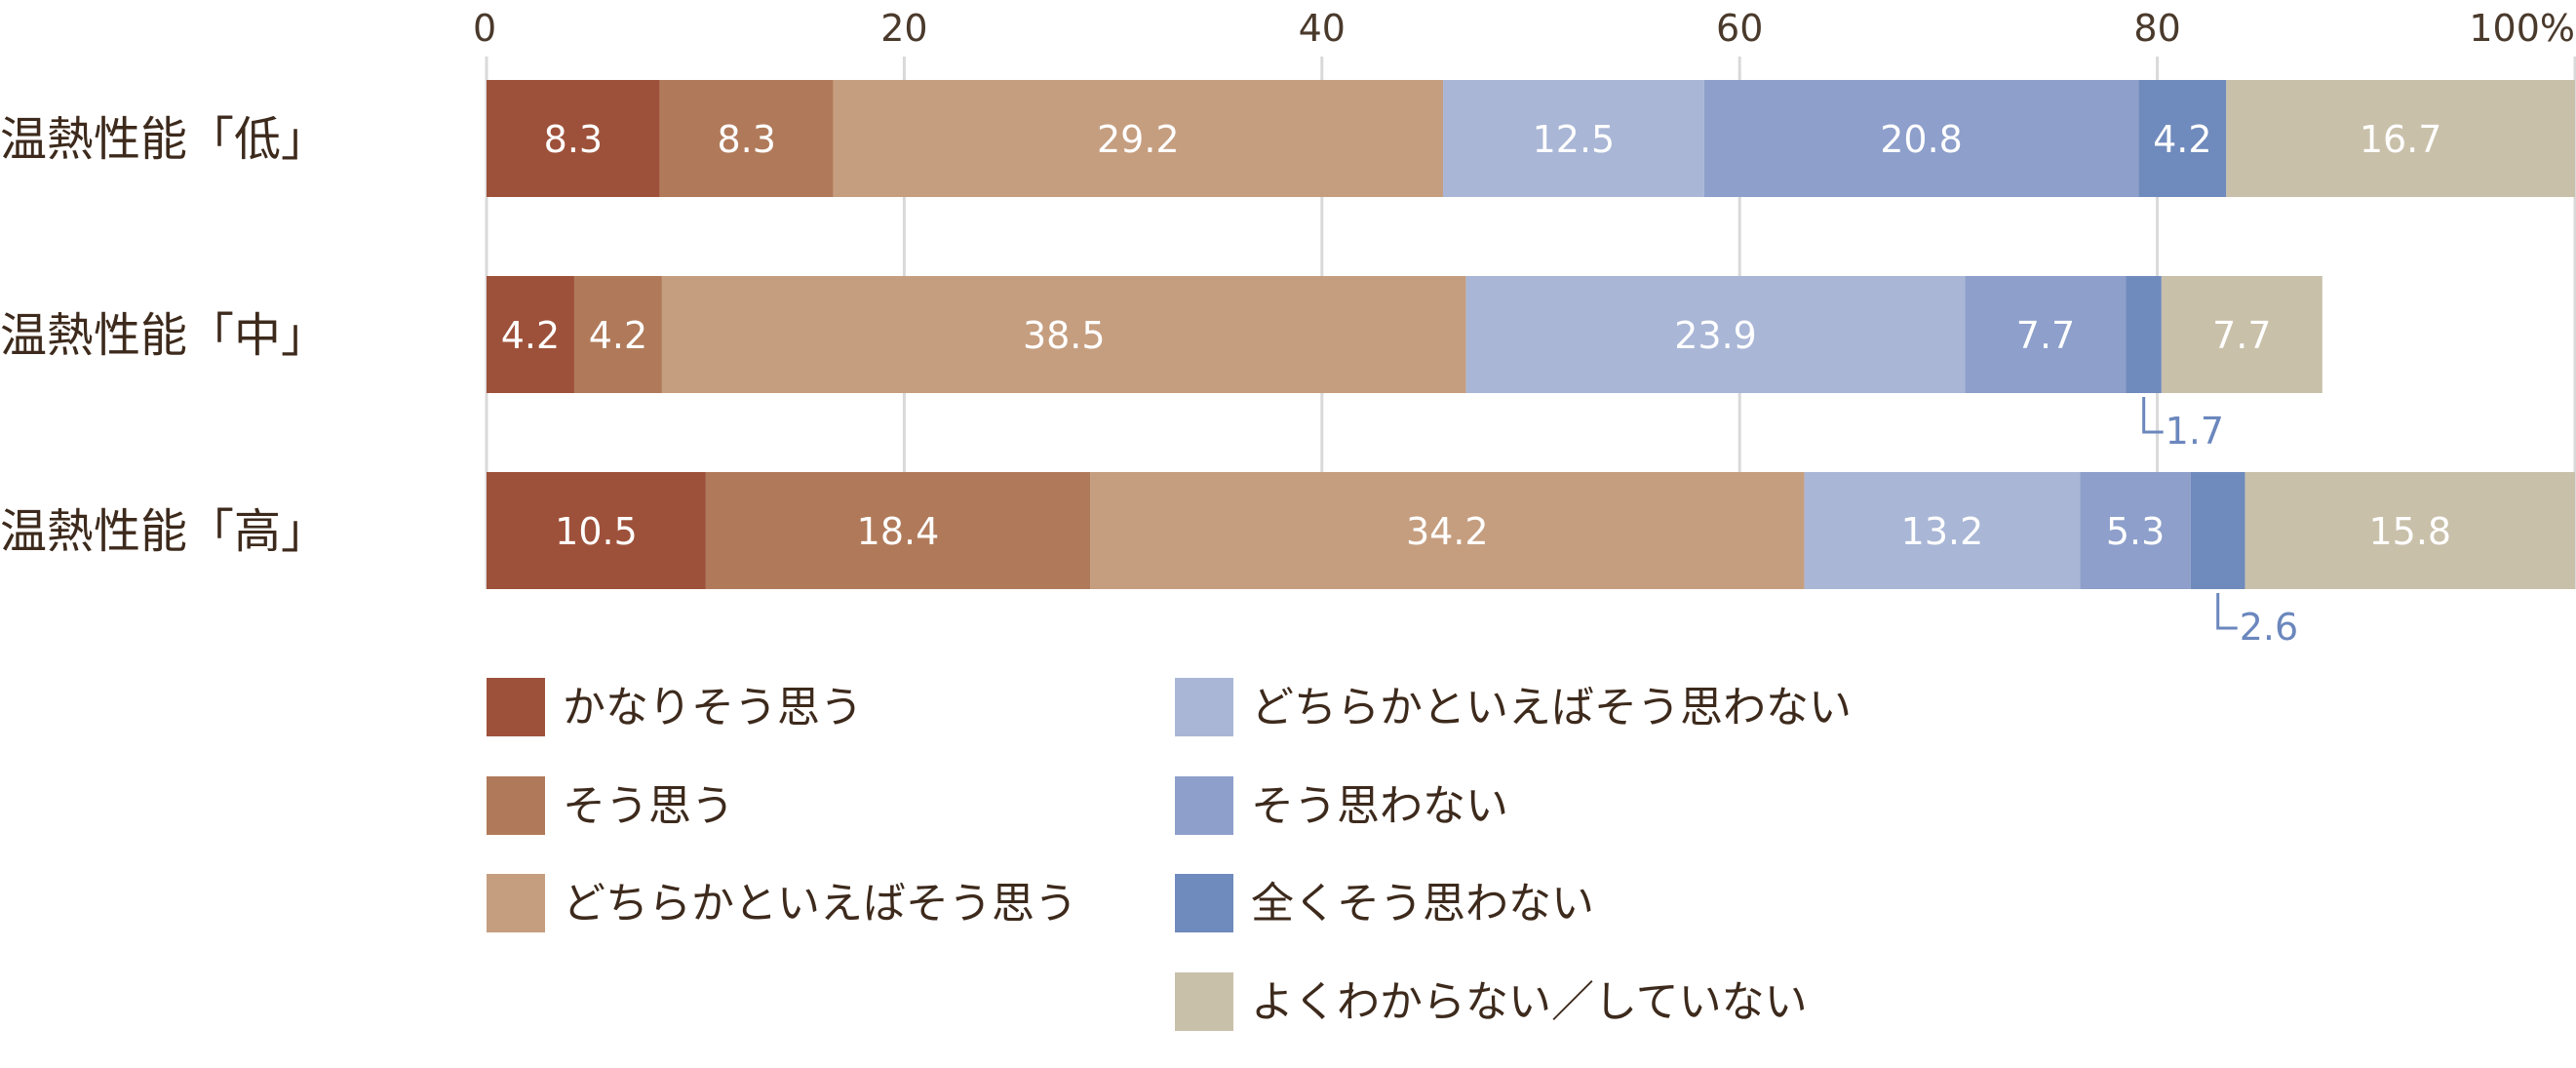 The image size is (2576, 1068). Describe the element at coordinates (648, 806) in the screenshot. I see `legend-label: そう思う` at that location.